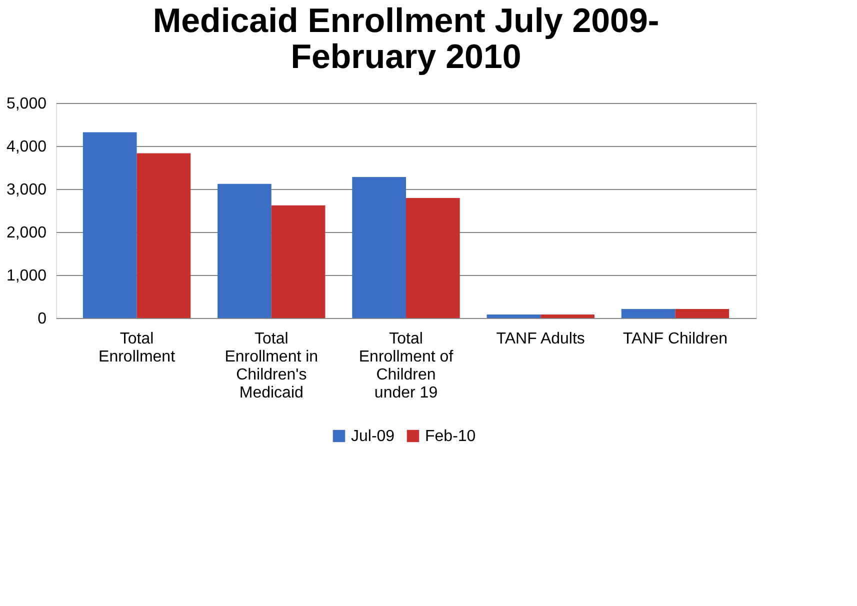 This screenshot has height=606, width=857. What do you see at coordinates (137, 348) in the screenshot?
I see `x-tick-label: Total Enrollment` at bounding box center [137, 348].